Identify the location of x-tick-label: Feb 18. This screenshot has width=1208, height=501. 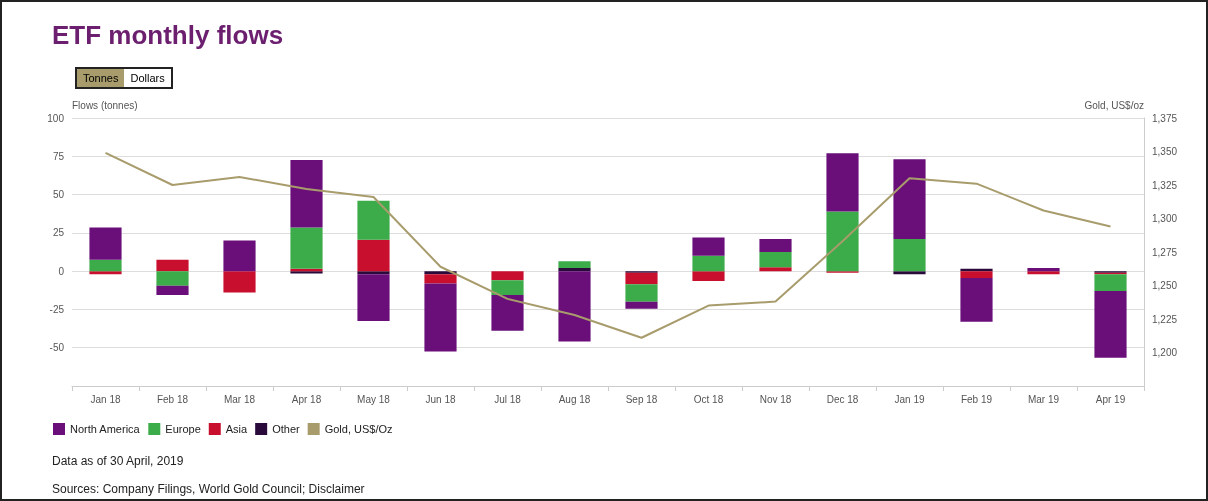
(172, 399).